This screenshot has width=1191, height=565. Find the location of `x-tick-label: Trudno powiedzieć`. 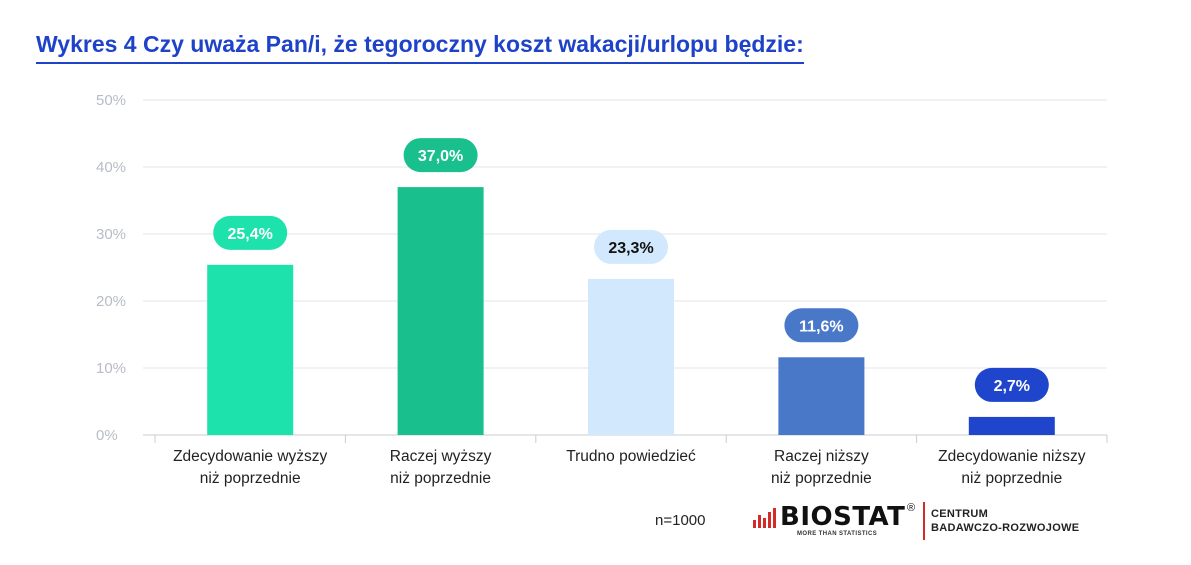

x-tick-label: Trudno powiedzieć is located at coordinates (631, 456).